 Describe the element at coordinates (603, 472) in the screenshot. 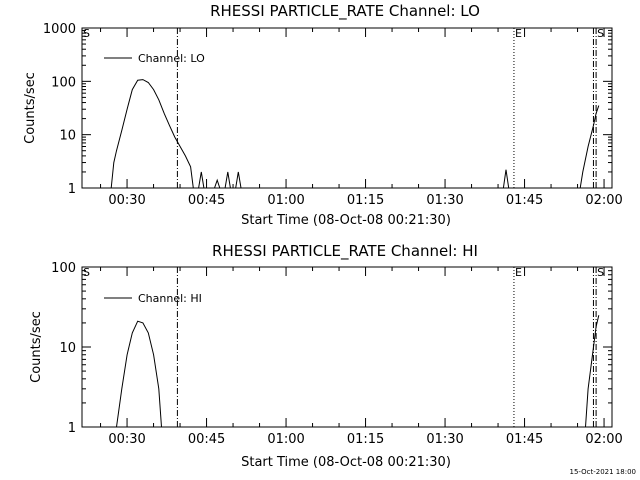

I see `generated-timestamp: 15-Oct-2021 18:00` at that location.